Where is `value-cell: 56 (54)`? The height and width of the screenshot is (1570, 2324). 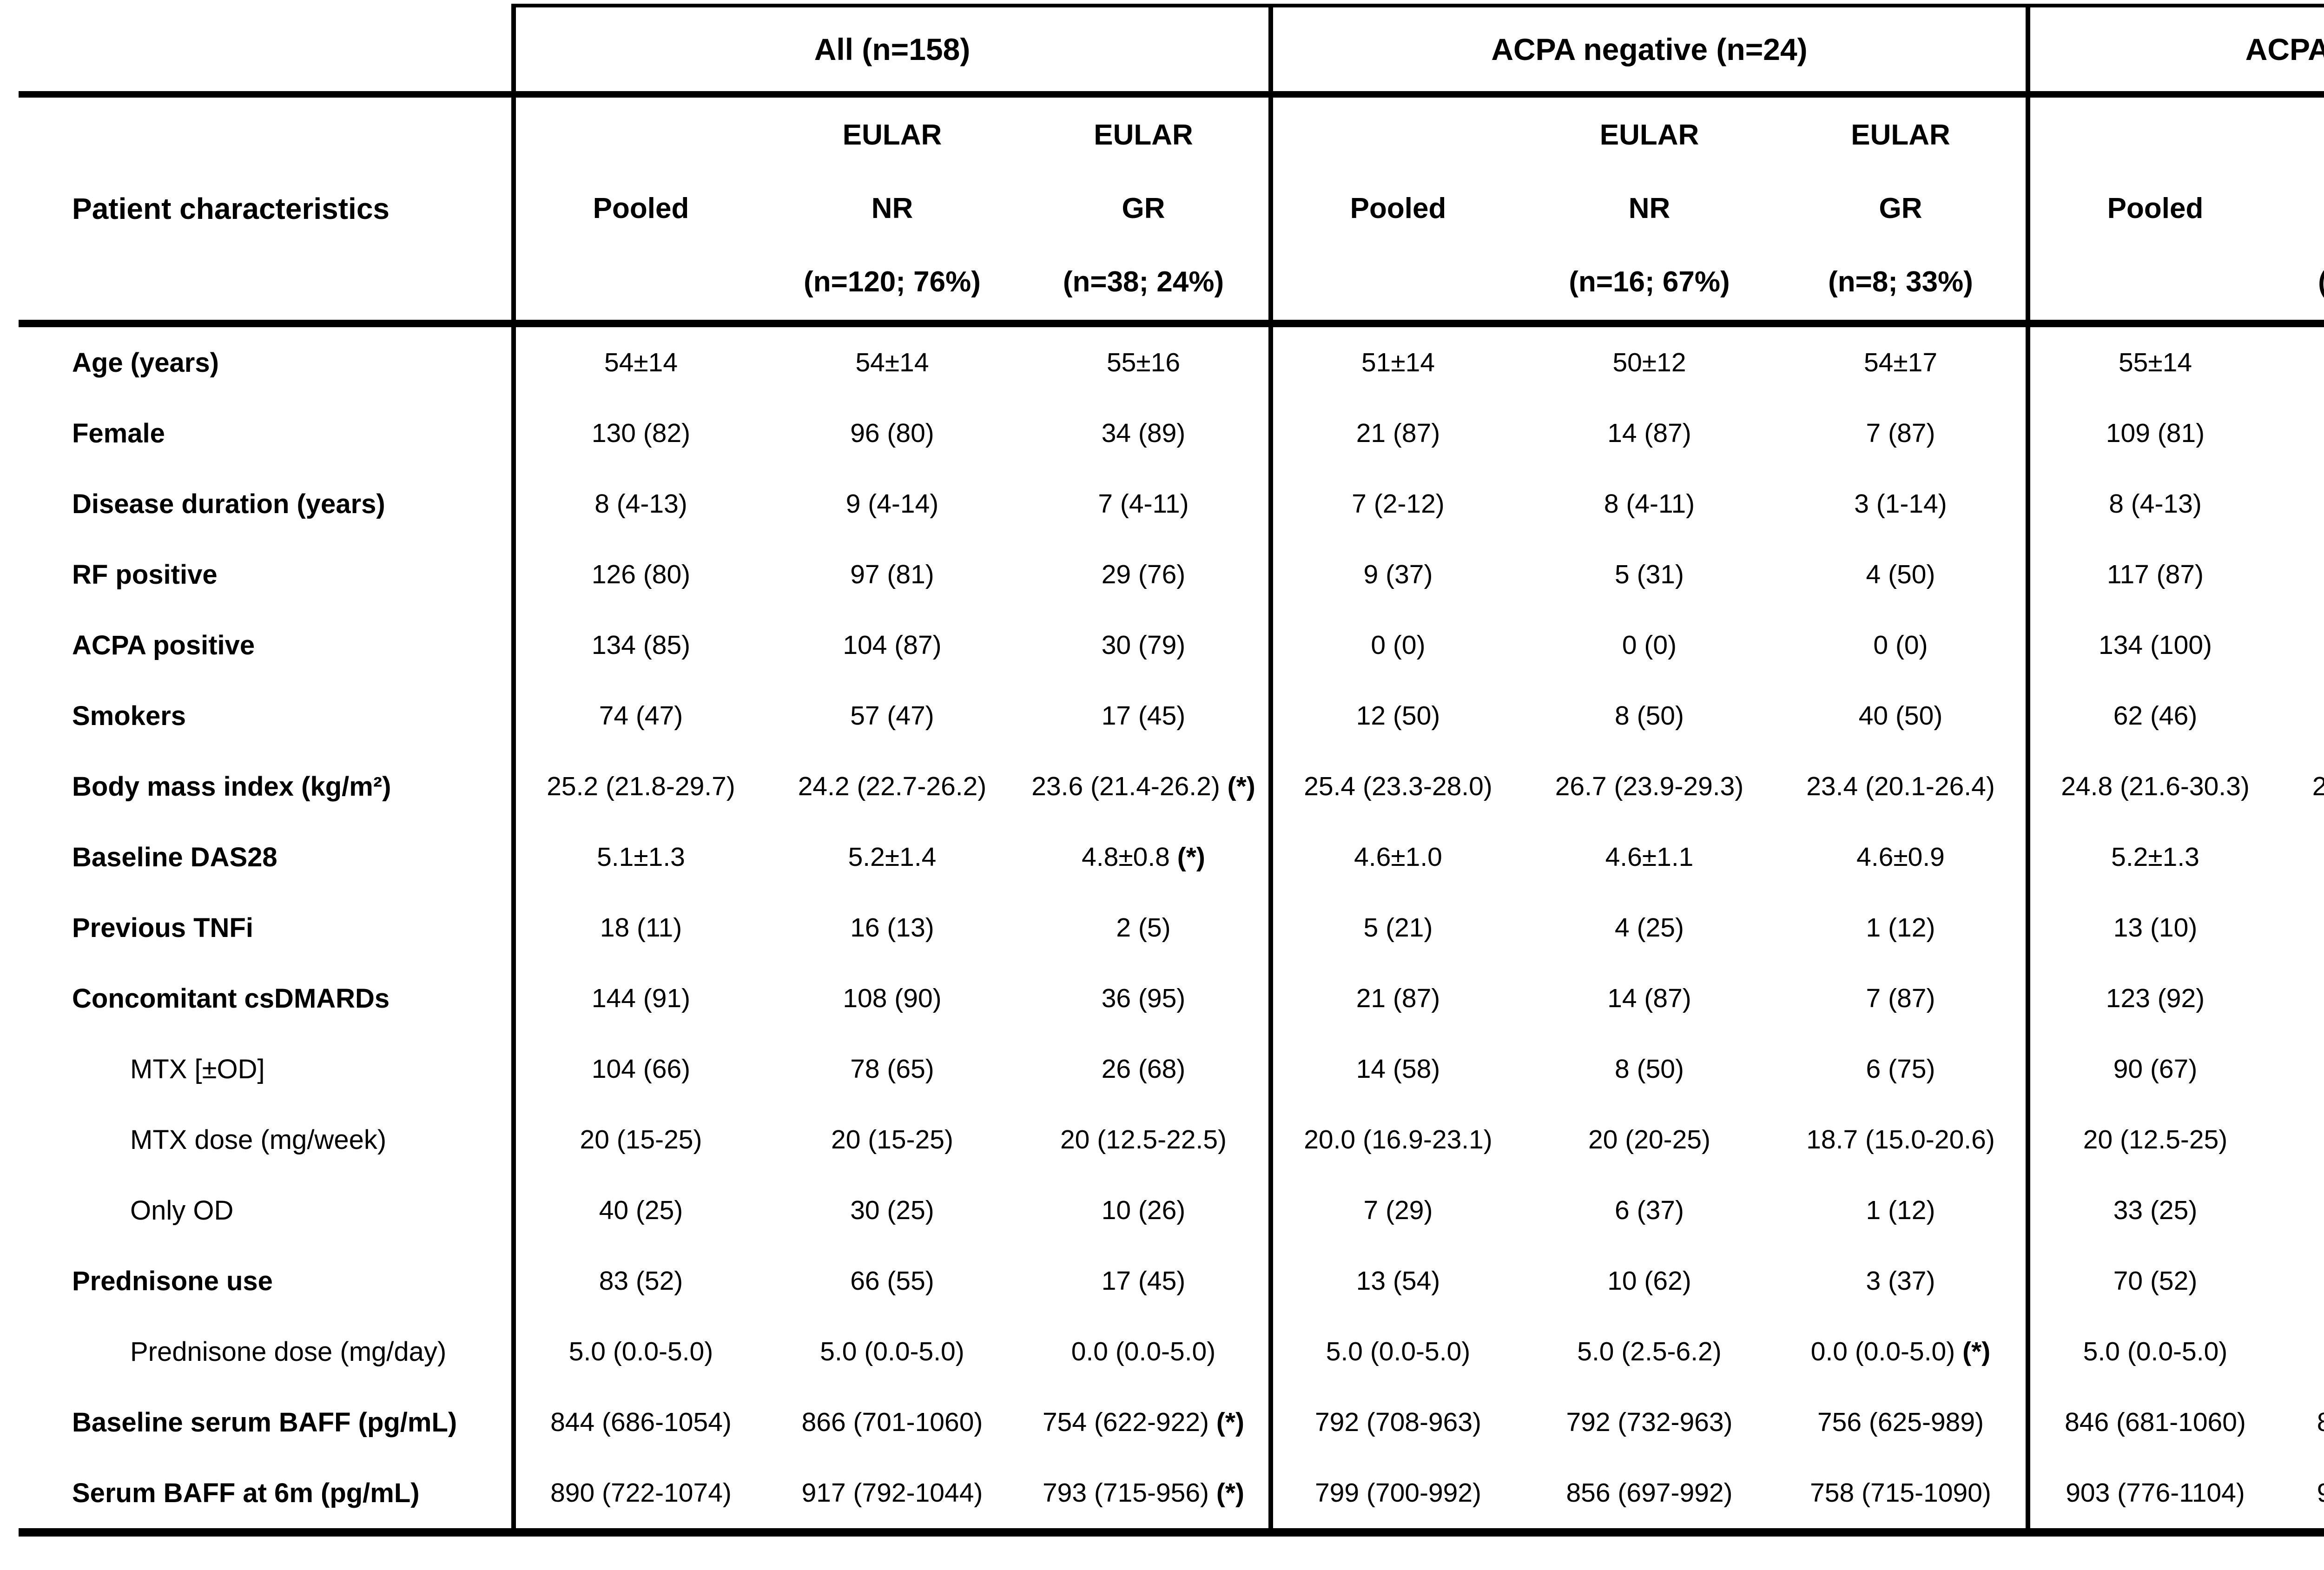
value-cell: 56 (54) is located at coordinates (2302, 1281).